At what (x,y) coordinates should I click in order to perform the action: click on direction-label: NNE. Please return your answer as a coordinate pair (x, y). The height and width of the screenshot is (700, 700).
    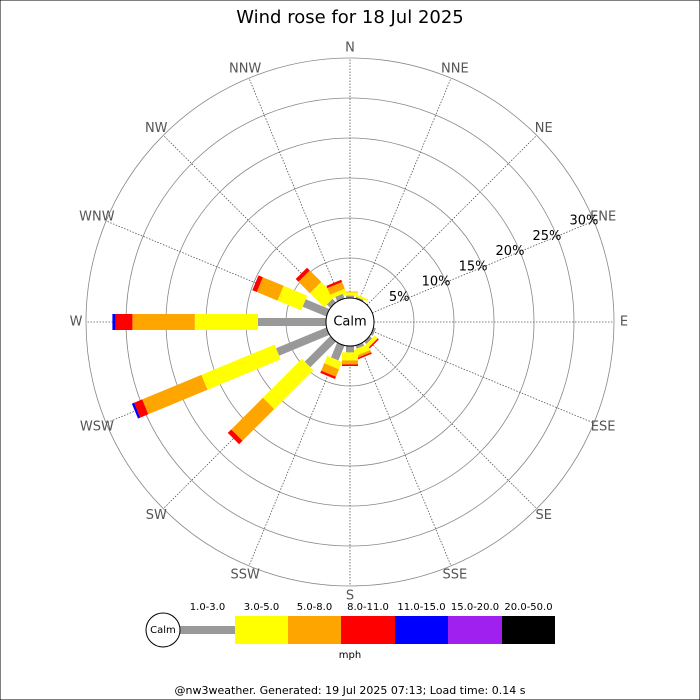
    Looking at the image, I should click on (455, 68).